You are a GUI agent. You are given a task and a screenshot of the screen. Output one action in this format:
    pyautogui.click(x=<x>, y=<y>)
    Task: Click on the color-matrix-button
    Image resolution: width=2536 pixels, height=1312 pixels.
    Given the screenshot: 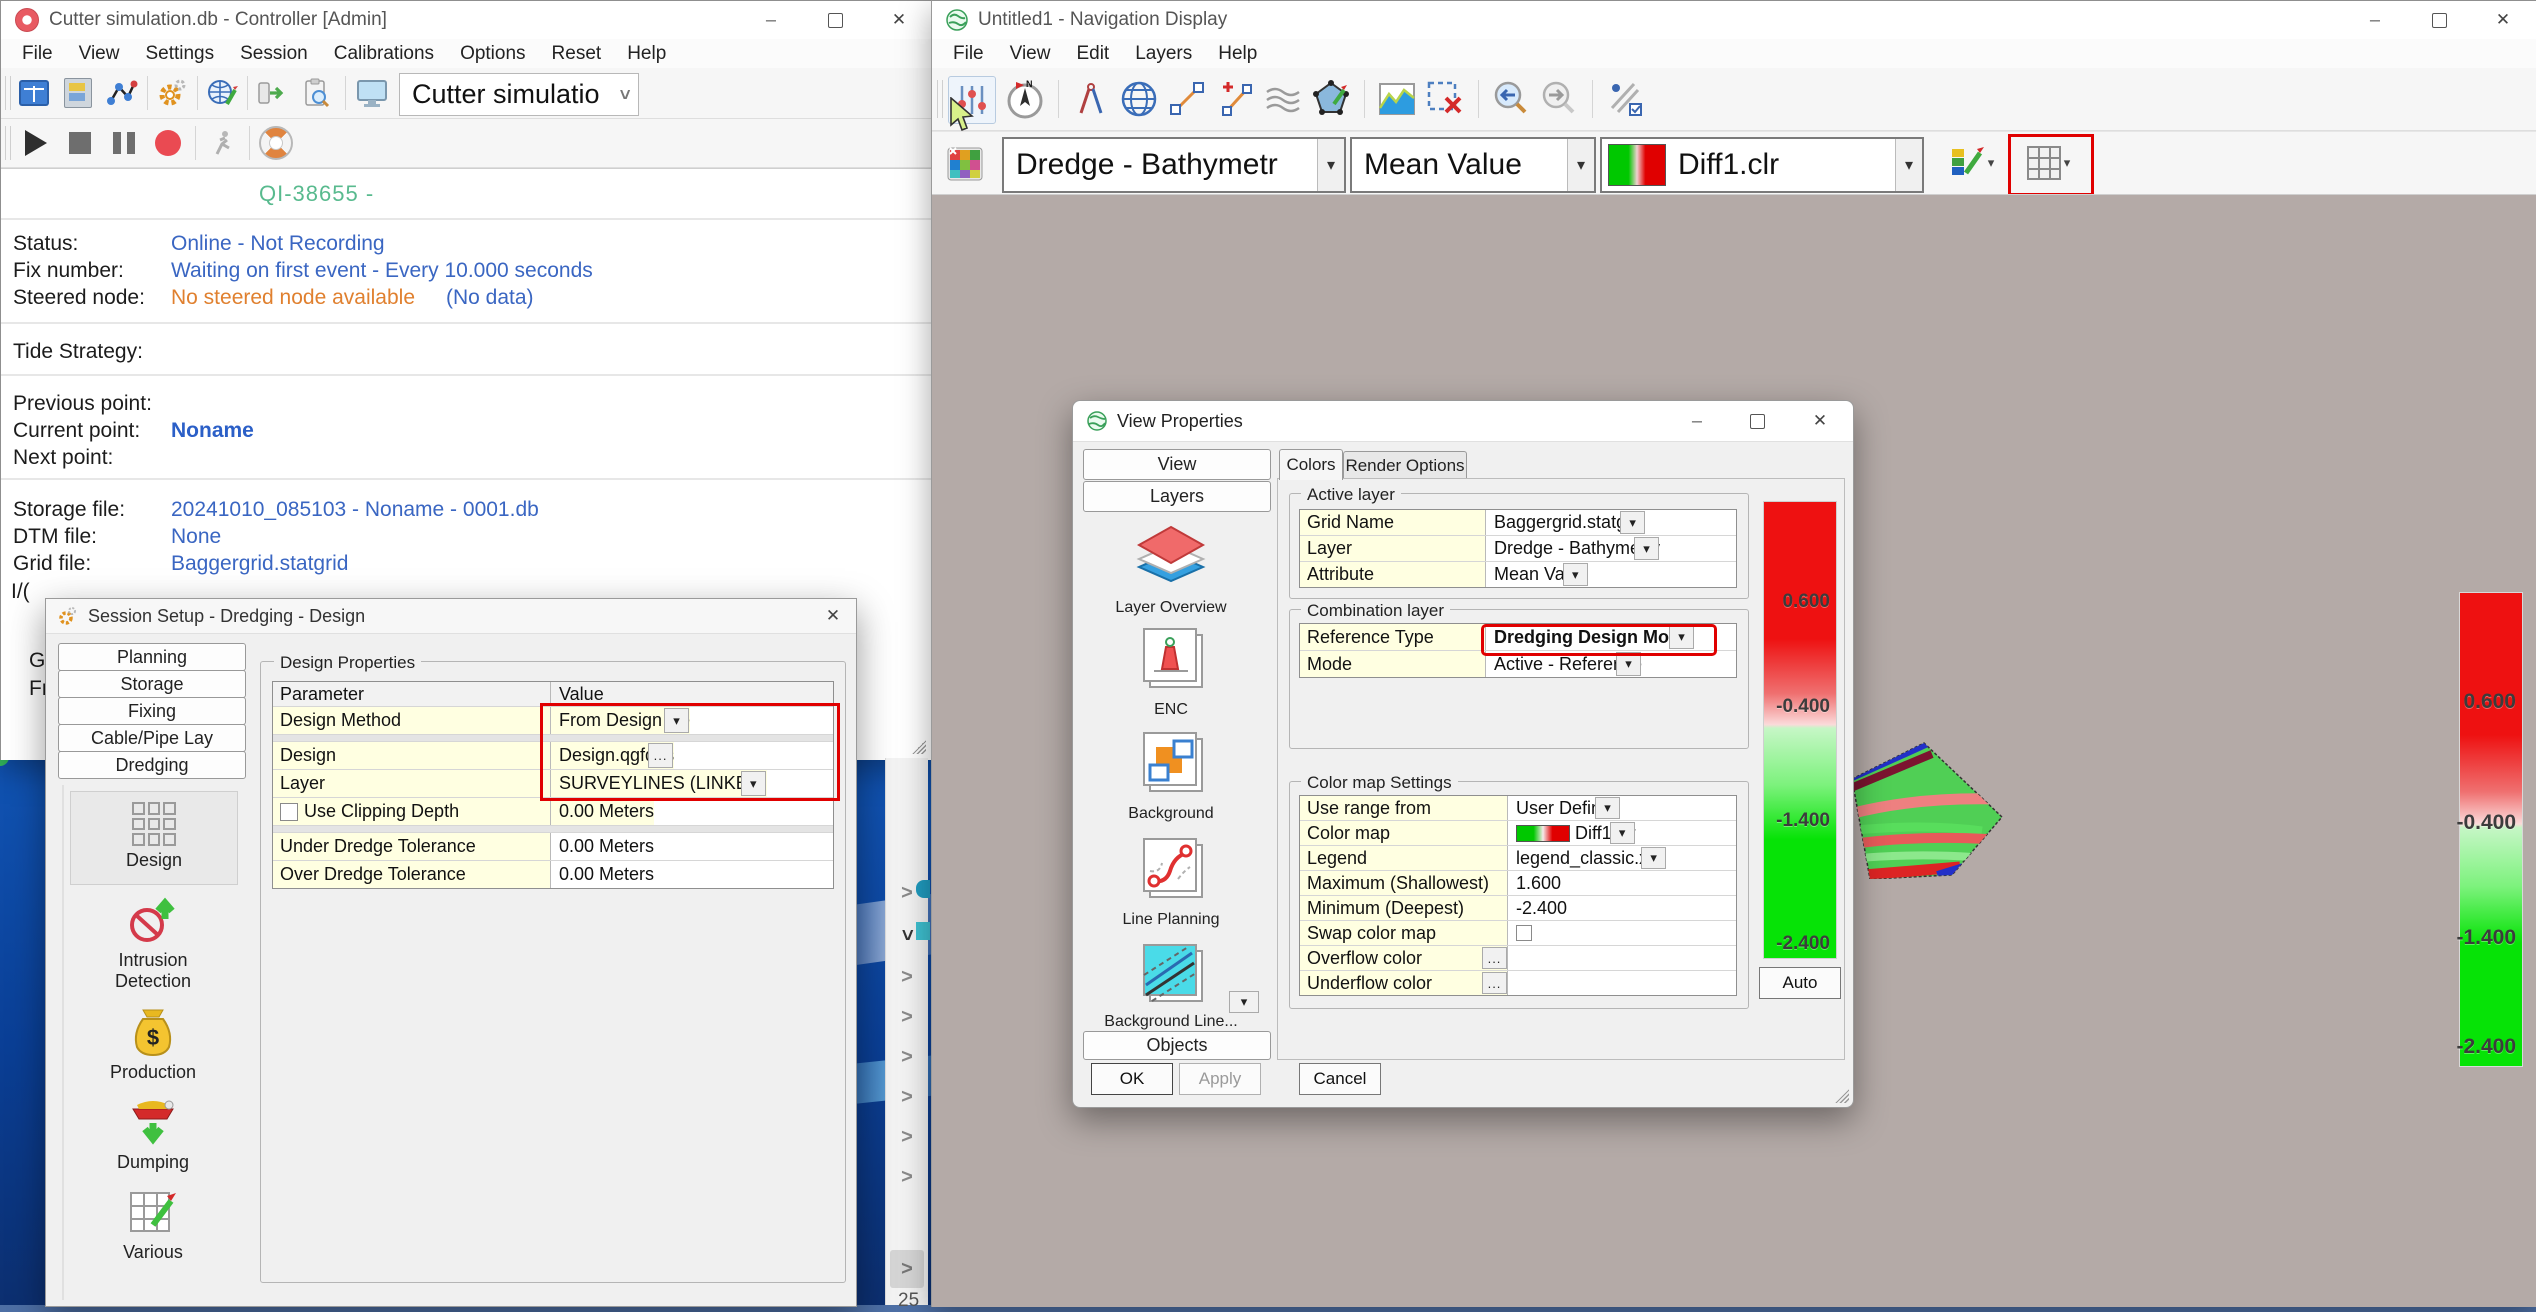 What is the action you would take?
    pyautogui.click(x=965, y=163)
    